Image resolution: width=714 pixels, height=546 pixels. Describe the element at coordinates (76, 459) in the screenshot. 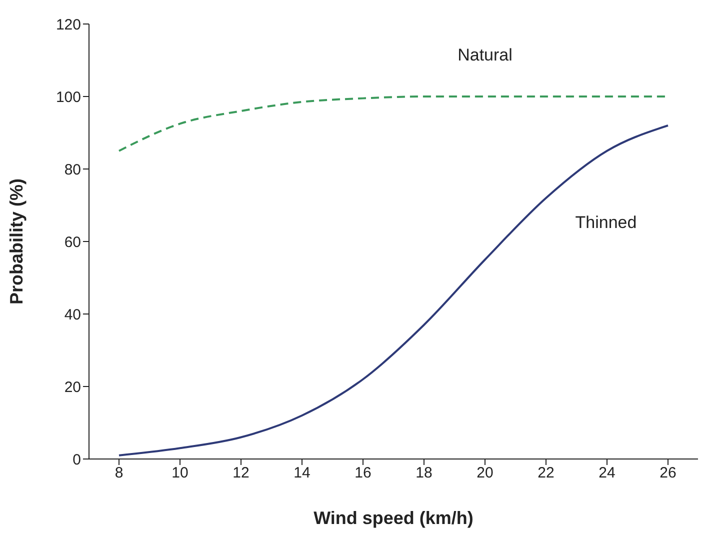

I see `y-tick-label: 0` at that location.